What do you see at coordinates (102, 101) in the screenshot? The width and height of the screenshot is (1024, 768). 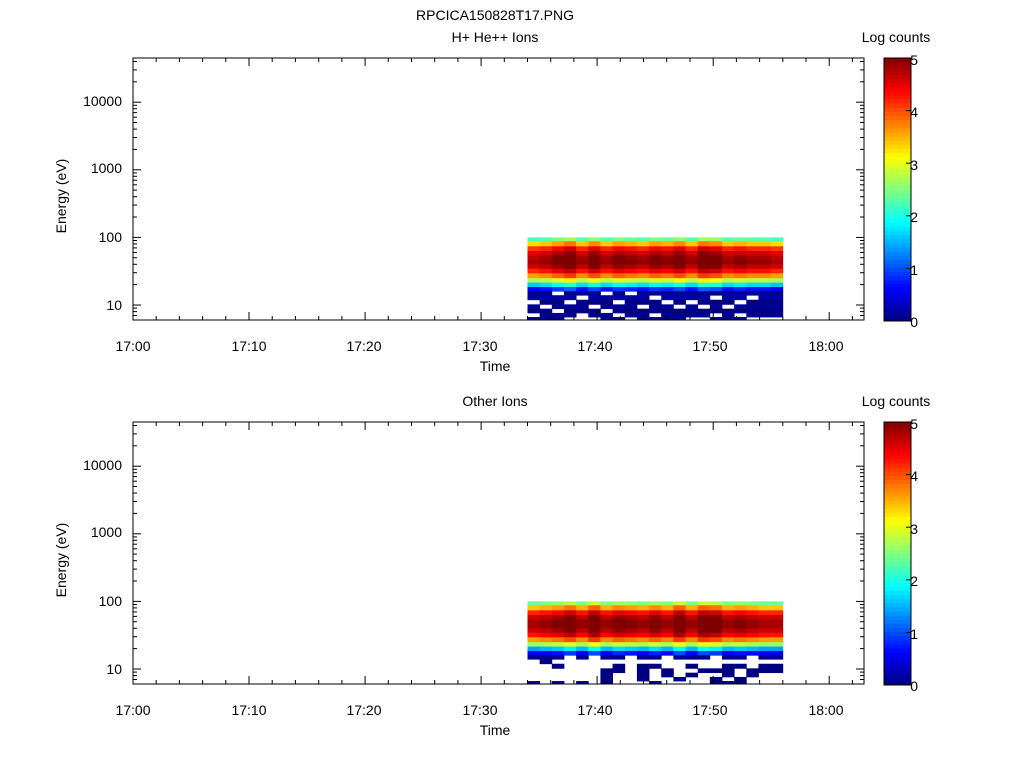 I see `y-tick-label: 10000` at bounding box center [102, 101].